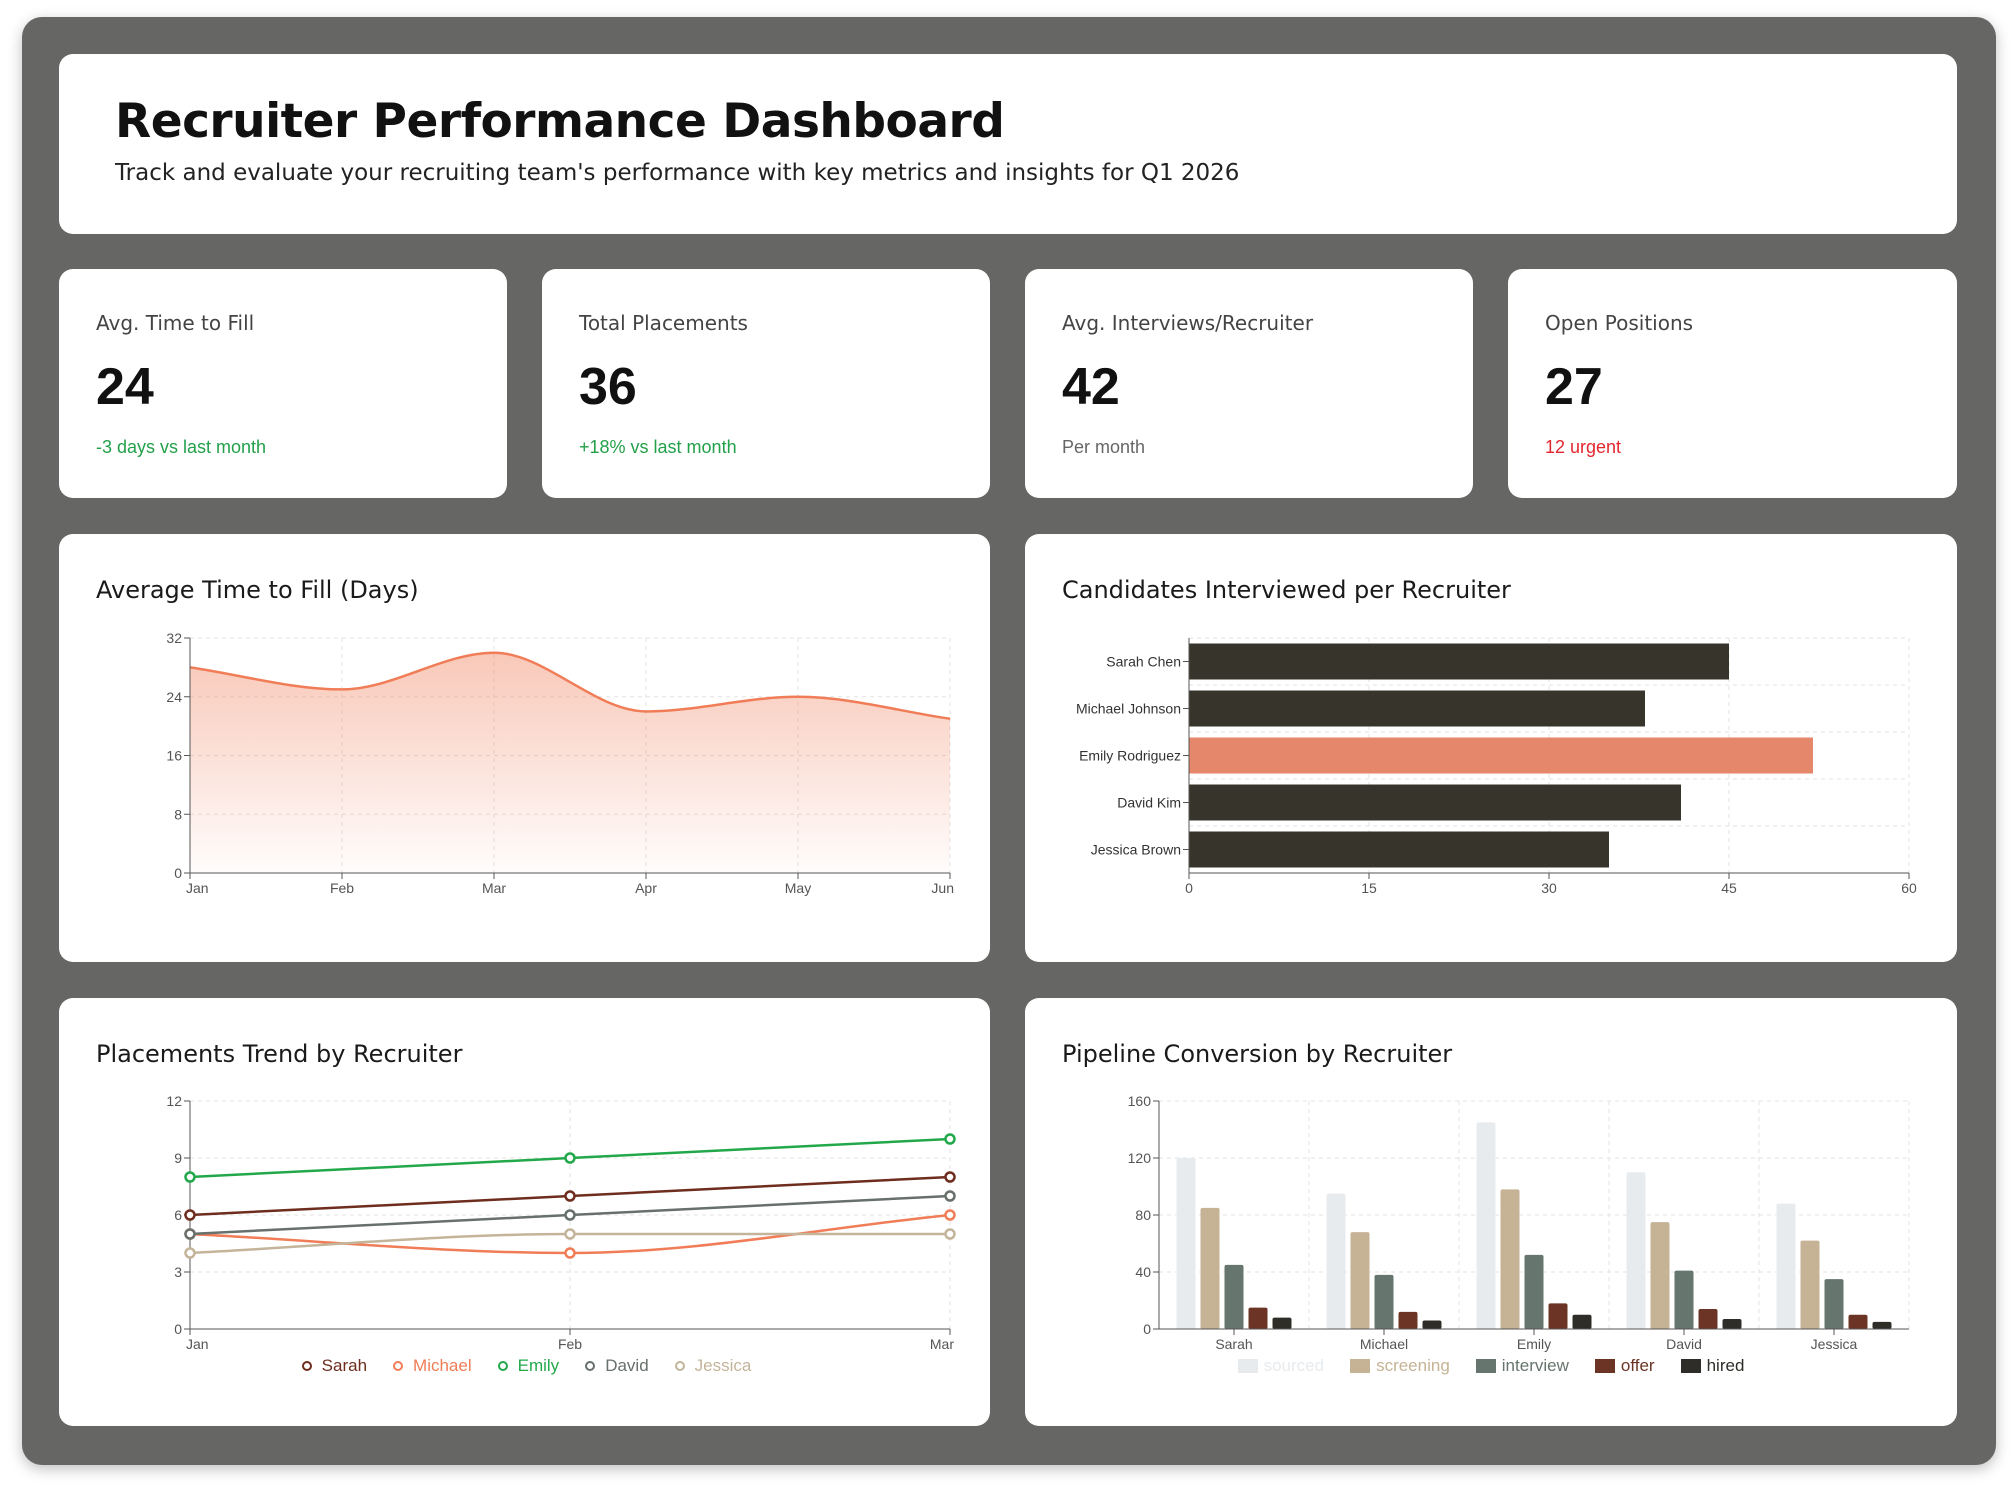 Image resolution: width=2016 pixels, height=1492 pixels. I want to click on kpi-label: Total Placements, so click(663, 323).